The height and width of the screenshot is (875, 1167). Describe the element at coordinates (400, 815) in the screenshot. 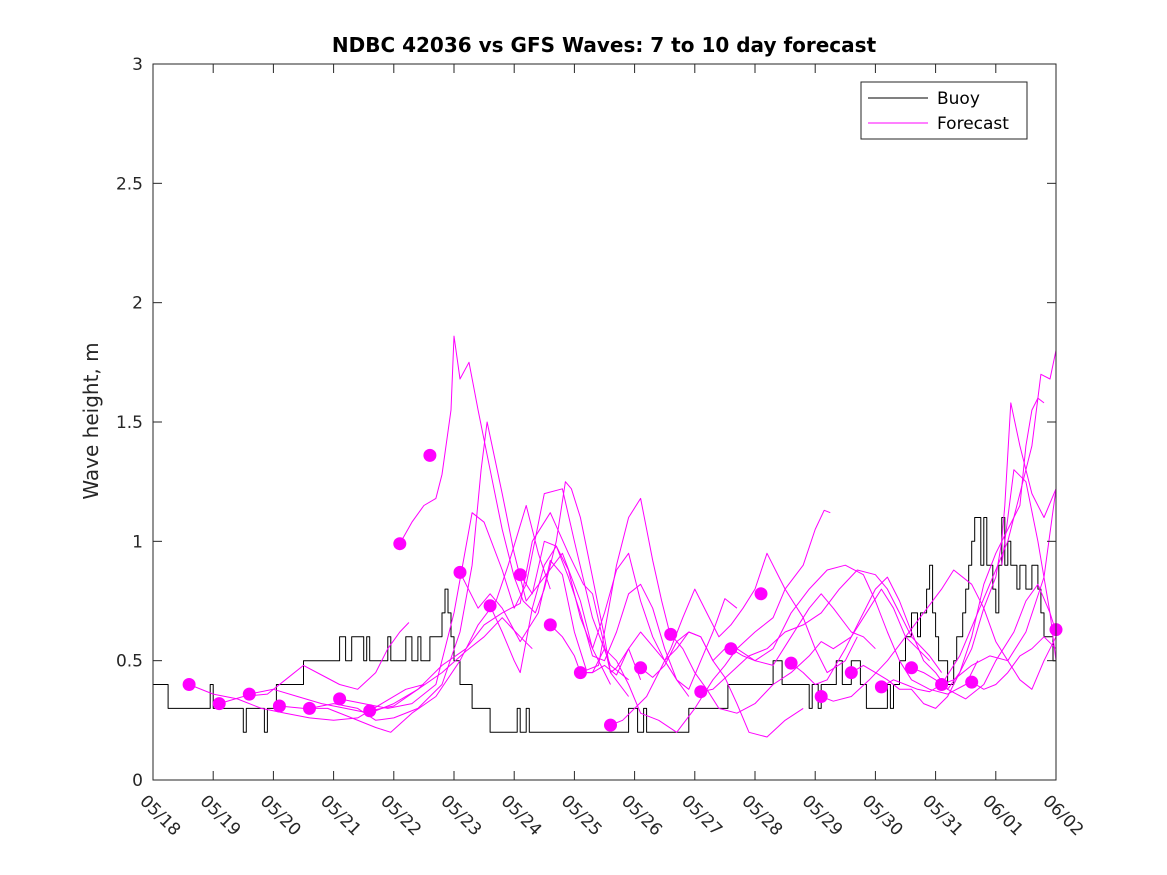

I see `x-tick-label: 05/22` at that location.